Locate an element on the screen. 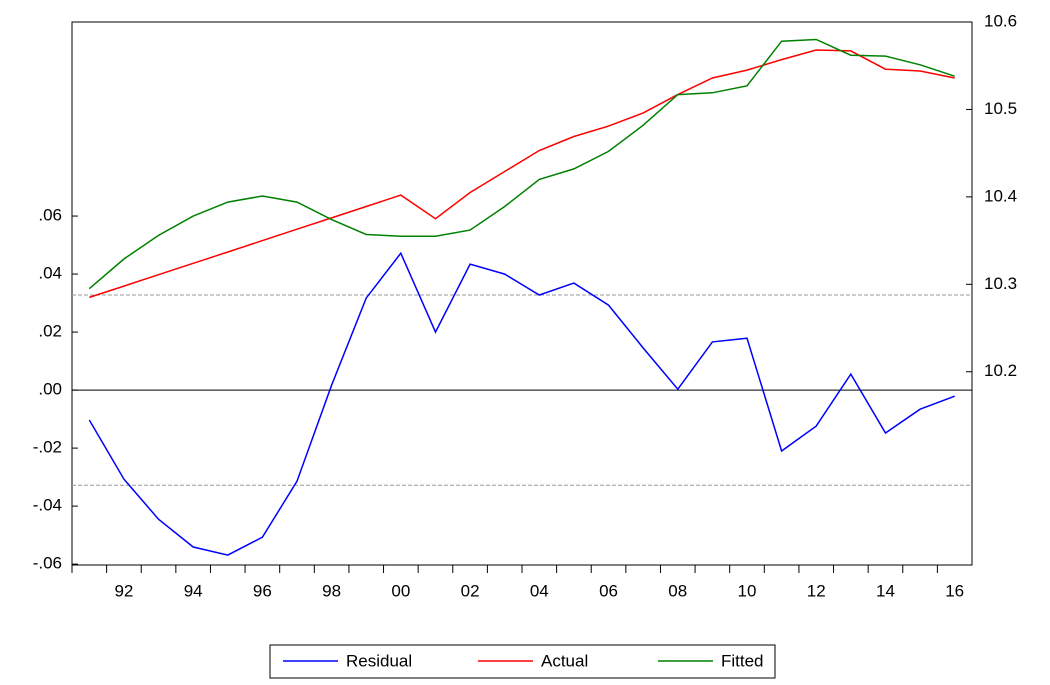  x-tick-label: 92 is located at coordinates (123, 590).